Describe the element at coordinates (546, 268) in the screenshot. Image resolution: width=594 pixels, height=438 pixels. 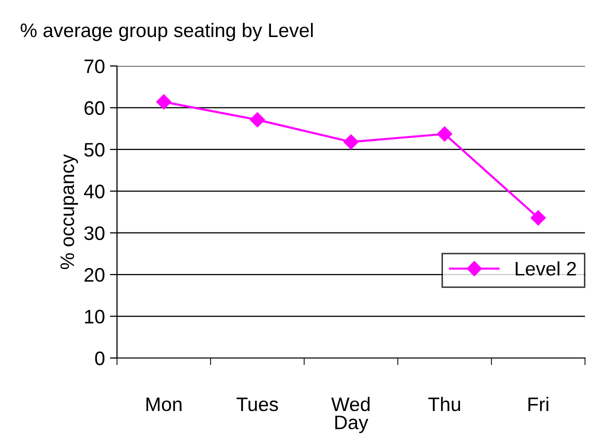
I see `legend-label: Level 2` at that location.